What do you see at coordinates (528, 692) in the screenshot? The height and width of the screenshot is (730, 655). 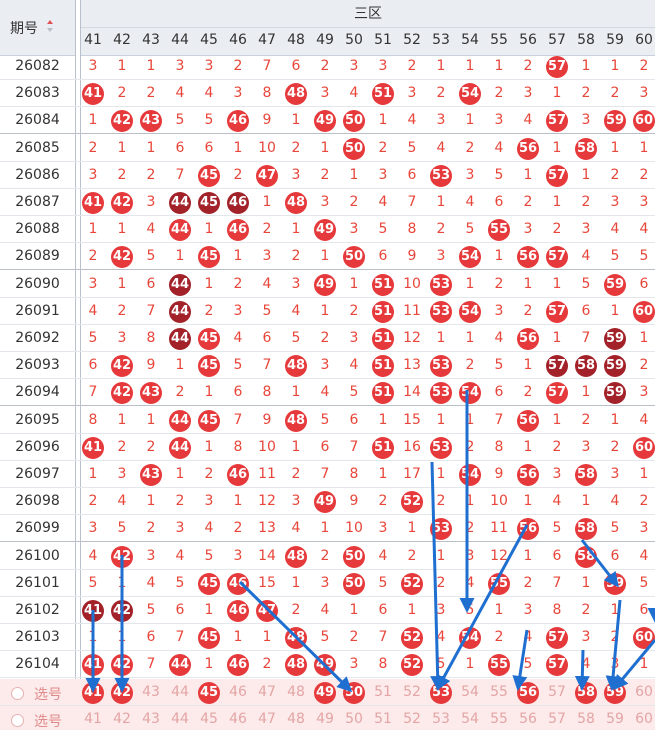 I see `selected-number-ball: 56` at bounding box center [528, 692].